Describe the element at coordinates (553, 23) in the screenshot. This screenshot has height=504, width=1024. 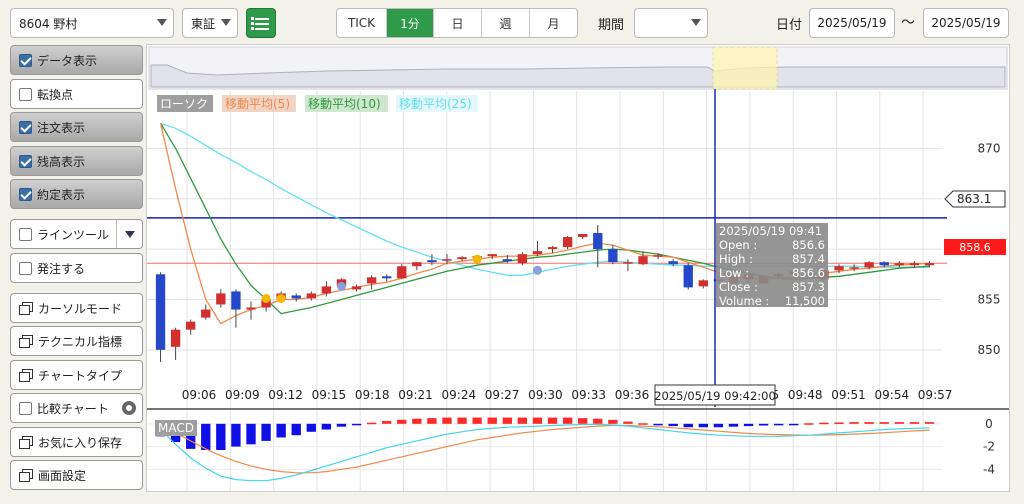
I see `tab-month: 月` at that location.